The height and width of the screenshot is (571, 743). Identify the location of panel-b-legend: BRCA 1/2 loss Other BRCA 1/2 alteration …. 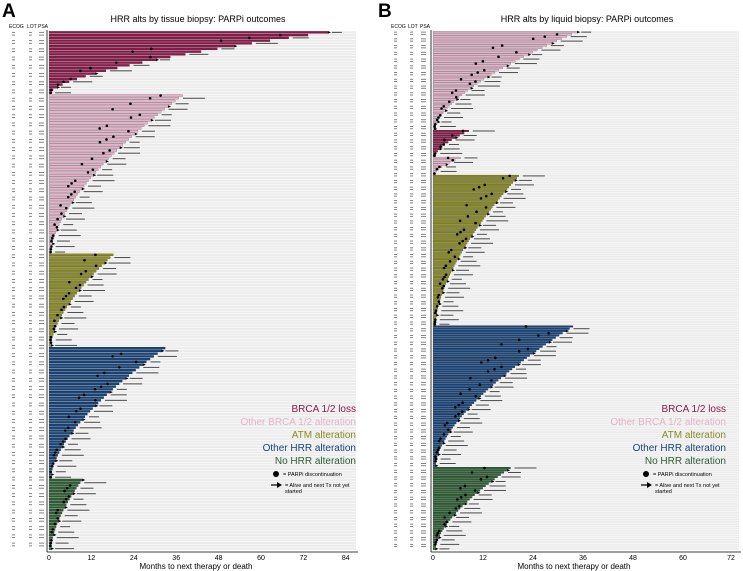
(668, 449).